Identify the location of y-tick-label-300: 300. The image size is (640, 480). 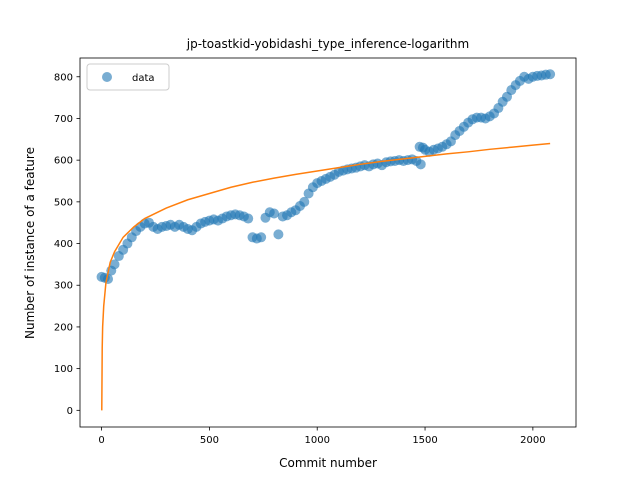
(63, 286).